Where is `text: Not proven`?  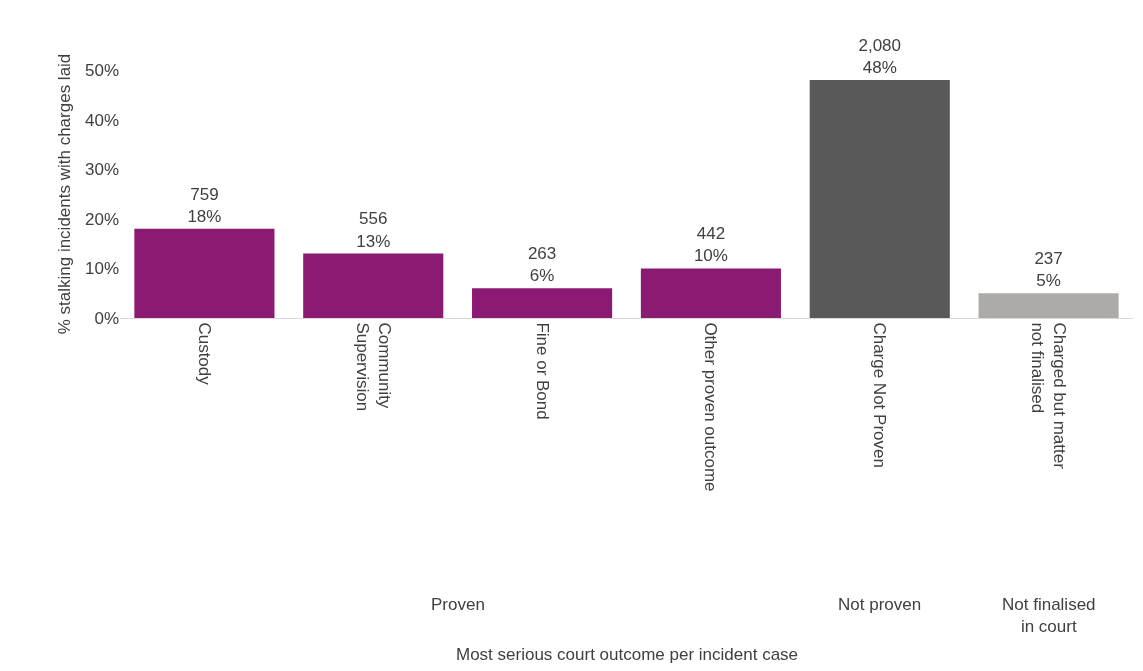 text: Not proven is located at coordinates (880, 604).